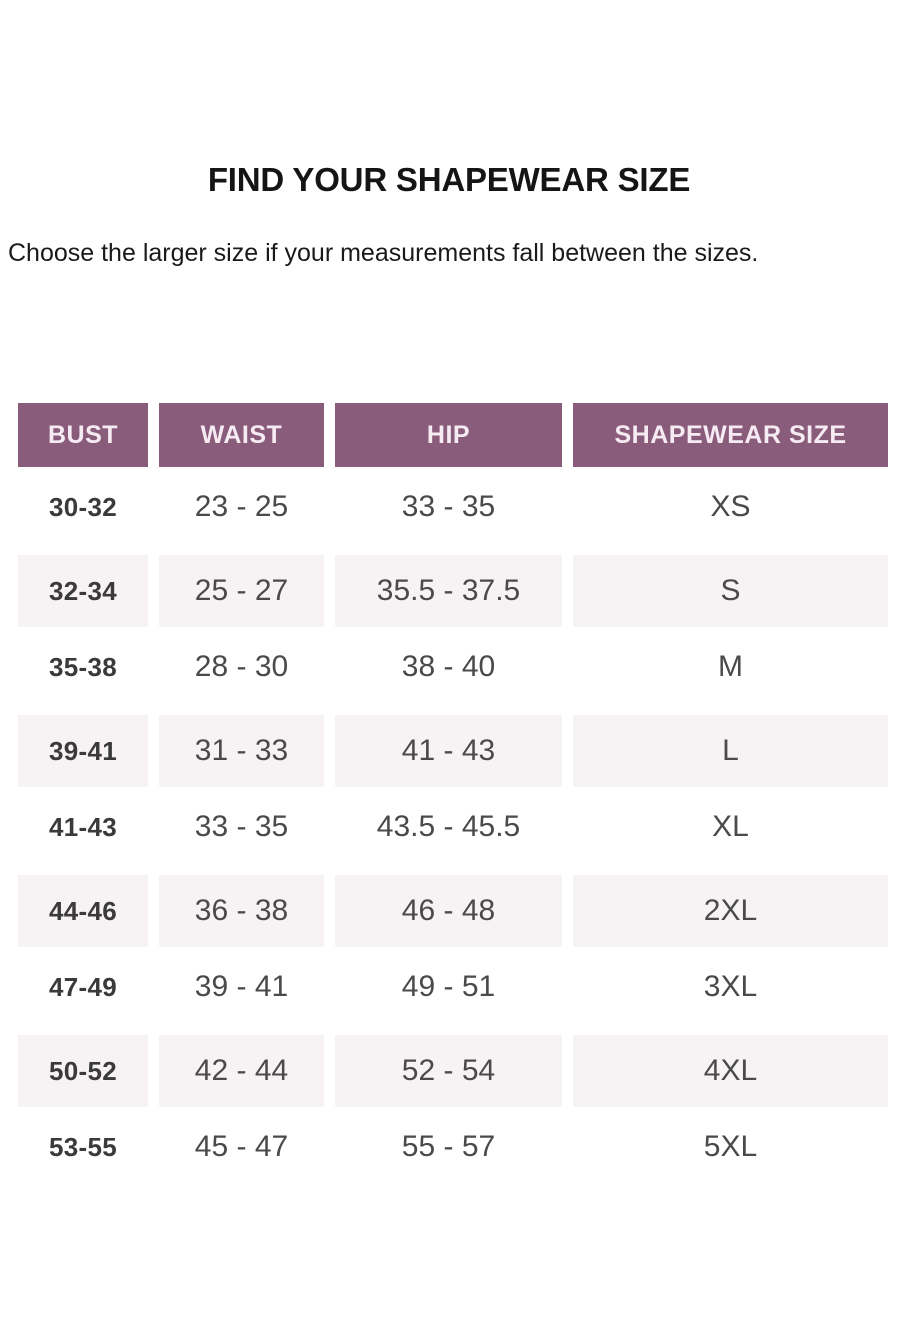 The width and height of the screenshot is (898, 1330). Describe the element at coordinates (241, 507) in the screenshot. I see `waist-cell: 23 - 25` at that location.